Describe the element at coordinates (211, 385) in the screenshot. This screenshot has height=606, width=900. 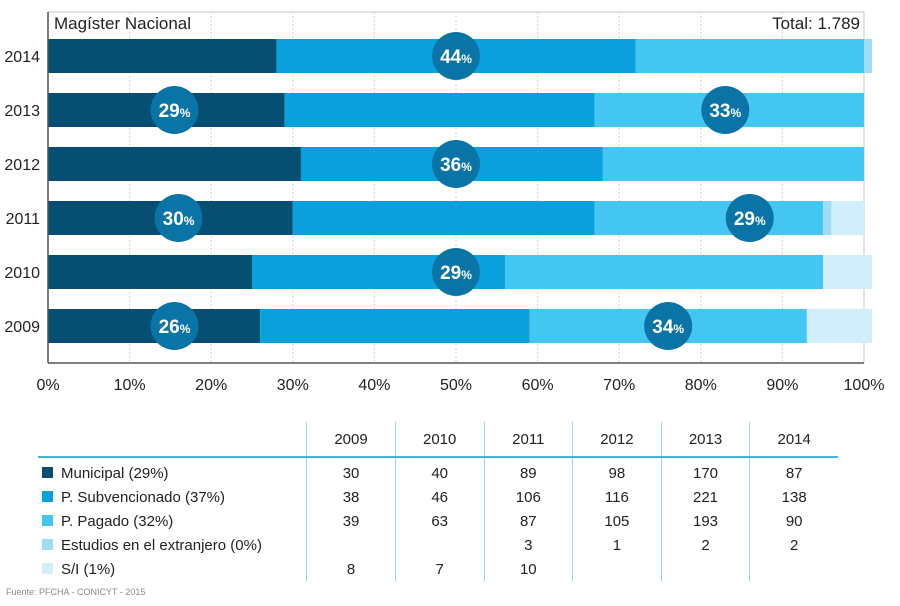
I see `x-tick-label: 20%` at that location.